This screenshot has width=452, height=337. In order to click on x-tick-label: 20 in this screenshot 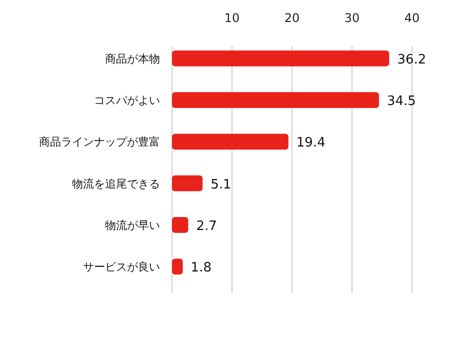, I will do `click(292, 18)`.